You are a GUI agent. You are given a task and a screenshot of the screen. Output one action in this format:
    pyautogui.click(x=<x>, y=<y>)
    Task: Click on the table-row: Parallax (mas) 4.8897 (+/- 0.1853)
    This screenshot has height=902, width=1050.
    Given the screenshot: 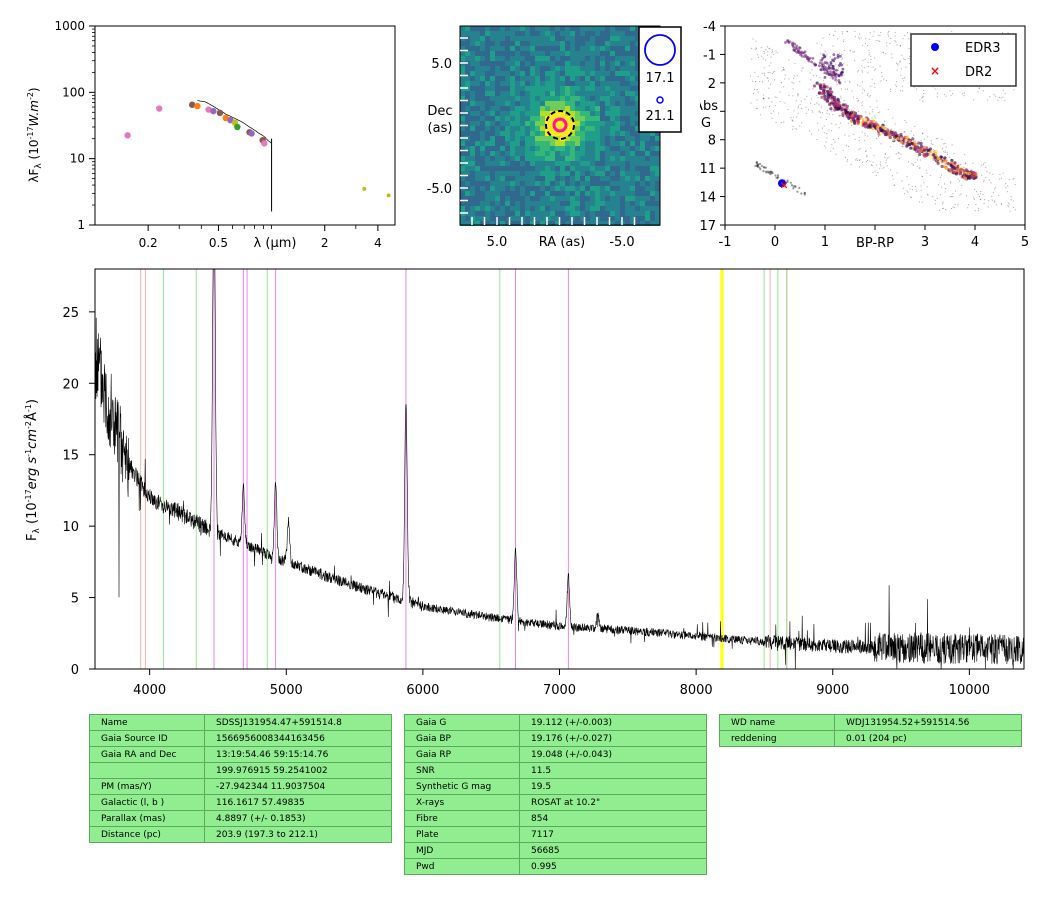 What is the action you would take?
    pyautogui.click(x=240, y=818)
    